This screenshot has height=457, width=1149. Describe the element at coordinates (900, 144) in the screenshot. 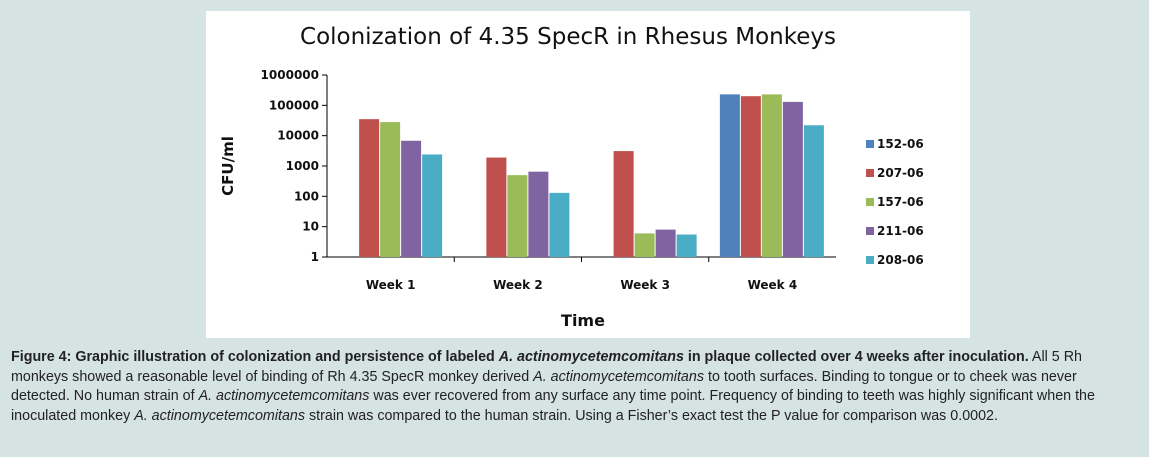

I see `legend-label: 152-06` at that location.